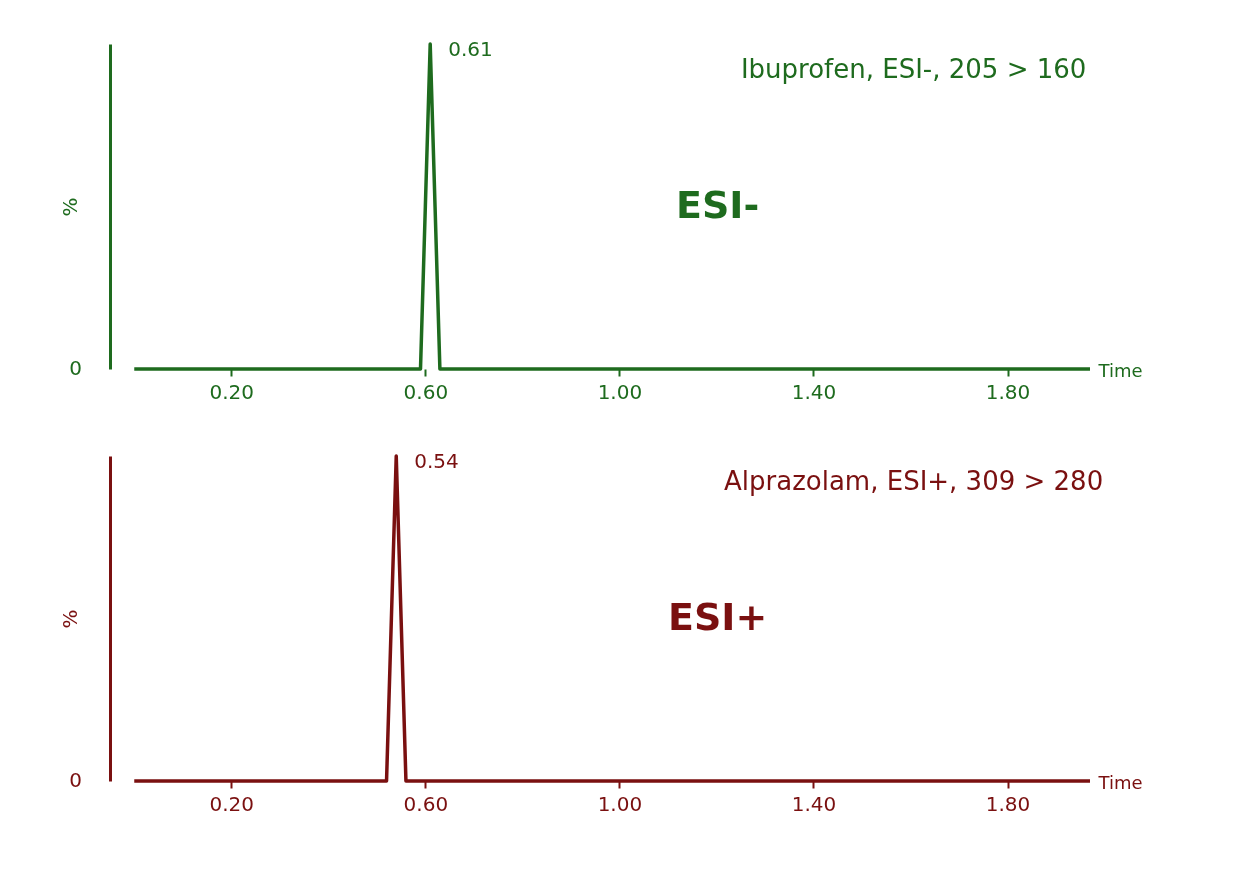 This screenshot has width=1256, height=877. Describe the element at coordinates (717, 204) in the screenshot. I see `annotation: ESI-` at that location.